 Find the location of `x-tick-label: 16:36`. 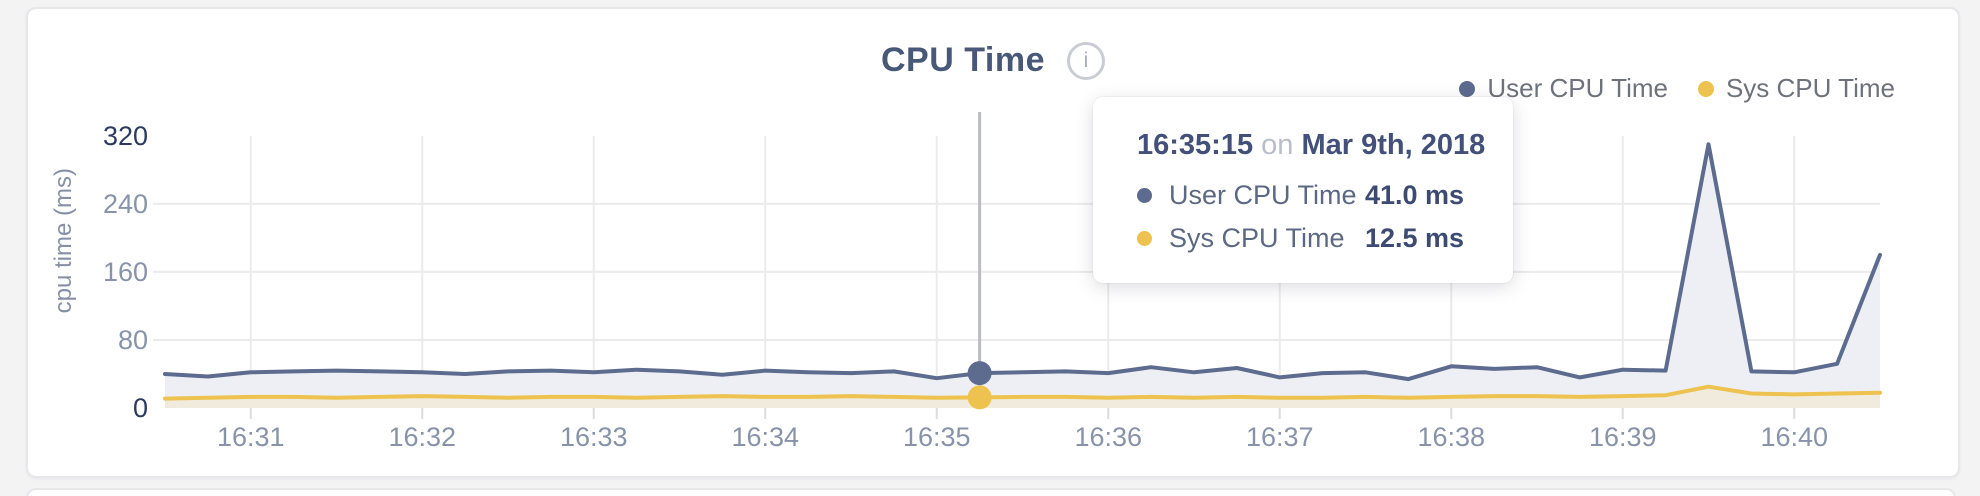

x-tick-label: 16:36 is located at coordinates (1108, 437).